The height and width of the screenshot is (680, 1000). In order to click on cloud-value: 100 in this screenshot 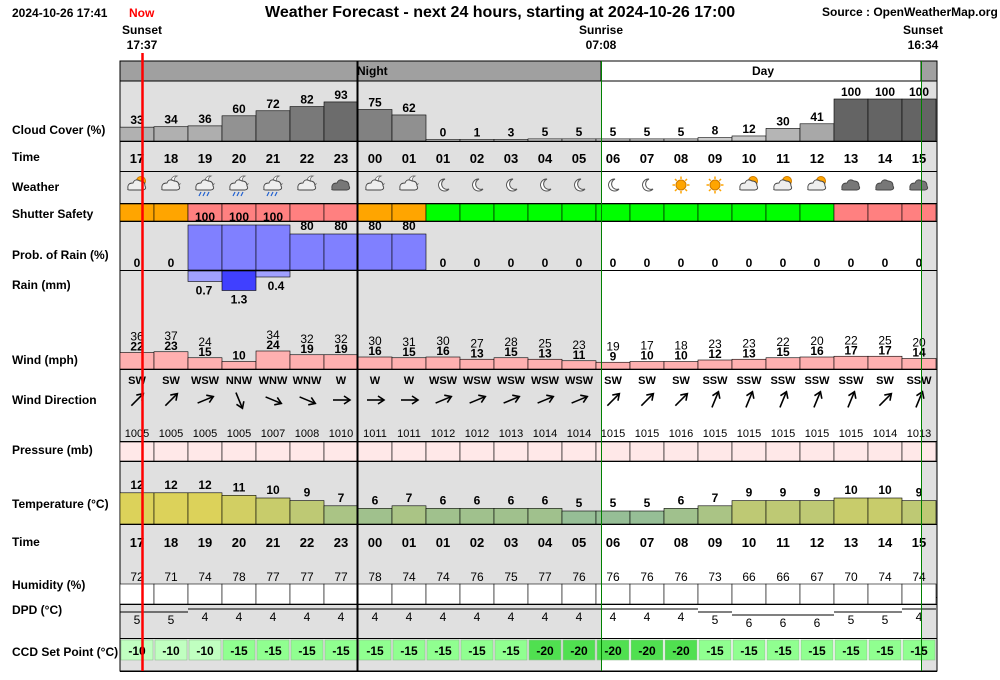, I will do `click(885, 92)`.